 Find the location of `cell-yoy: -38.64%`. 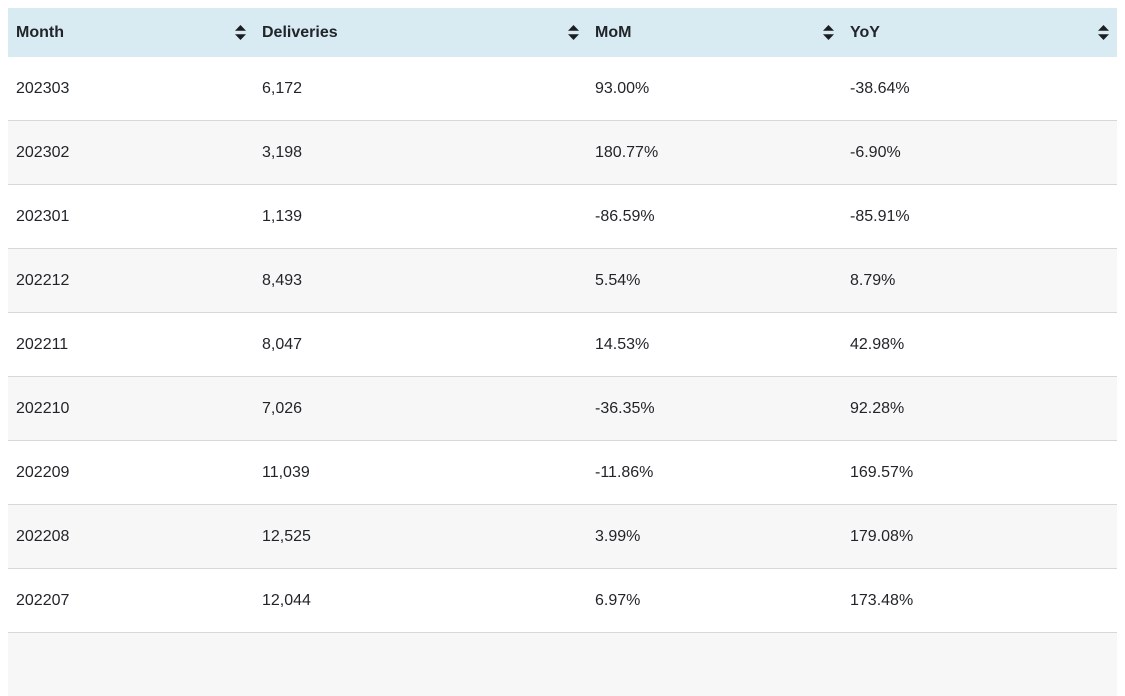

cell-yoy: -38.64% is located at coordinates (979, 89).